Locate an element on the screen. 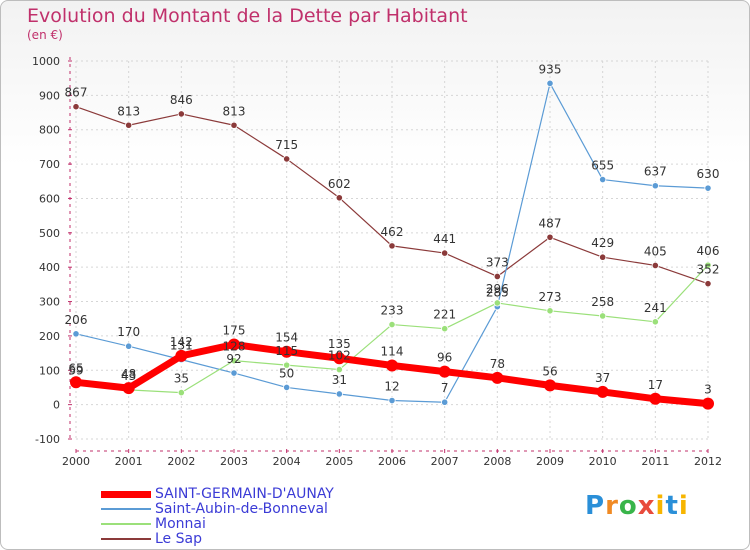 The width and height of the screenshot is (750, 550). data-label: 296 is located at coordinates (497, 289).